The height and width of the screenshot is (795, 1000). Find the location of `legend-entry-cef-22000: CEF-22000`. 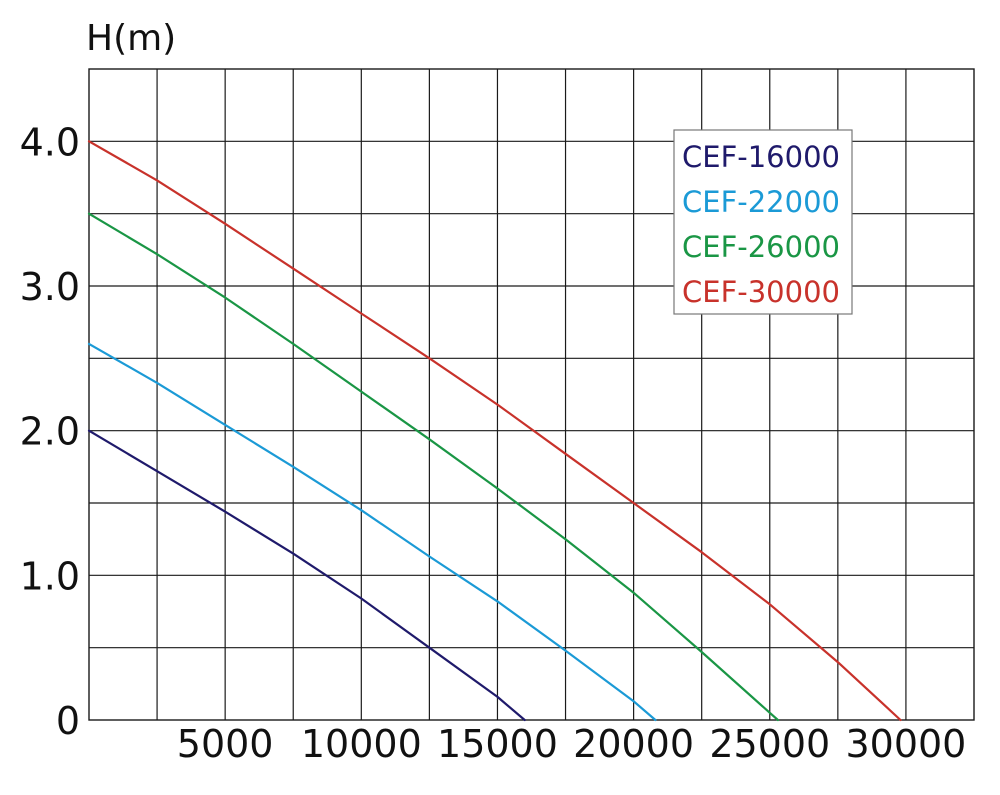

legend-entry-cef-22000: CEF-22000 is located at coordinates (761, 202).